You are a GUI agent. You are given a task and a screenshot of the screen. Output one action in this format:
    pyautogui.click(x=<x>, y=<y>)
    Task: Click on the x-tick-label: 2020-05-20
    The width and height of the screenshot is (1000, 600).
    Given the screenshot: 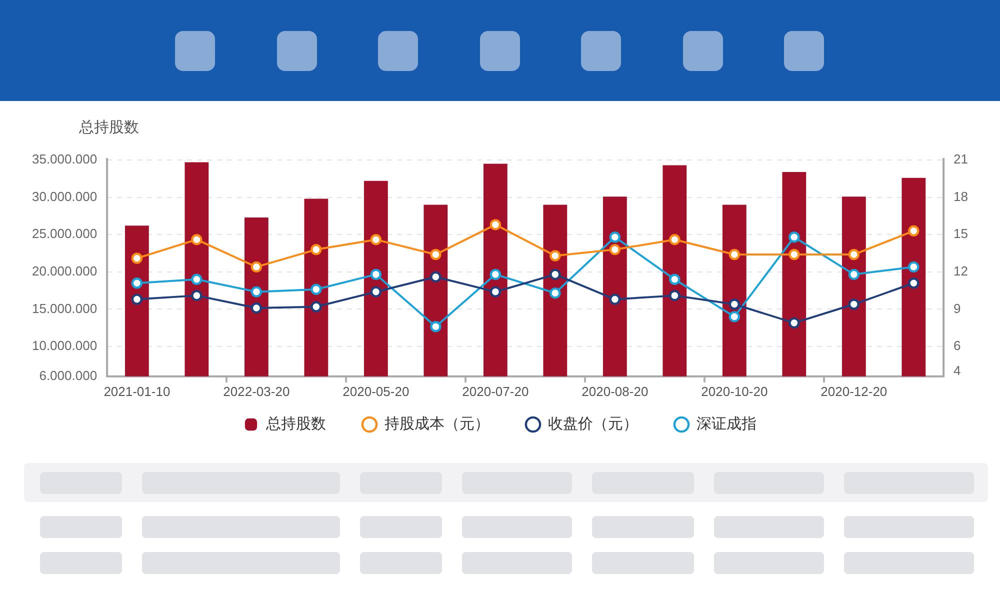 What is the action you would take?
    pyautogui.click(x=376, y=391)
    